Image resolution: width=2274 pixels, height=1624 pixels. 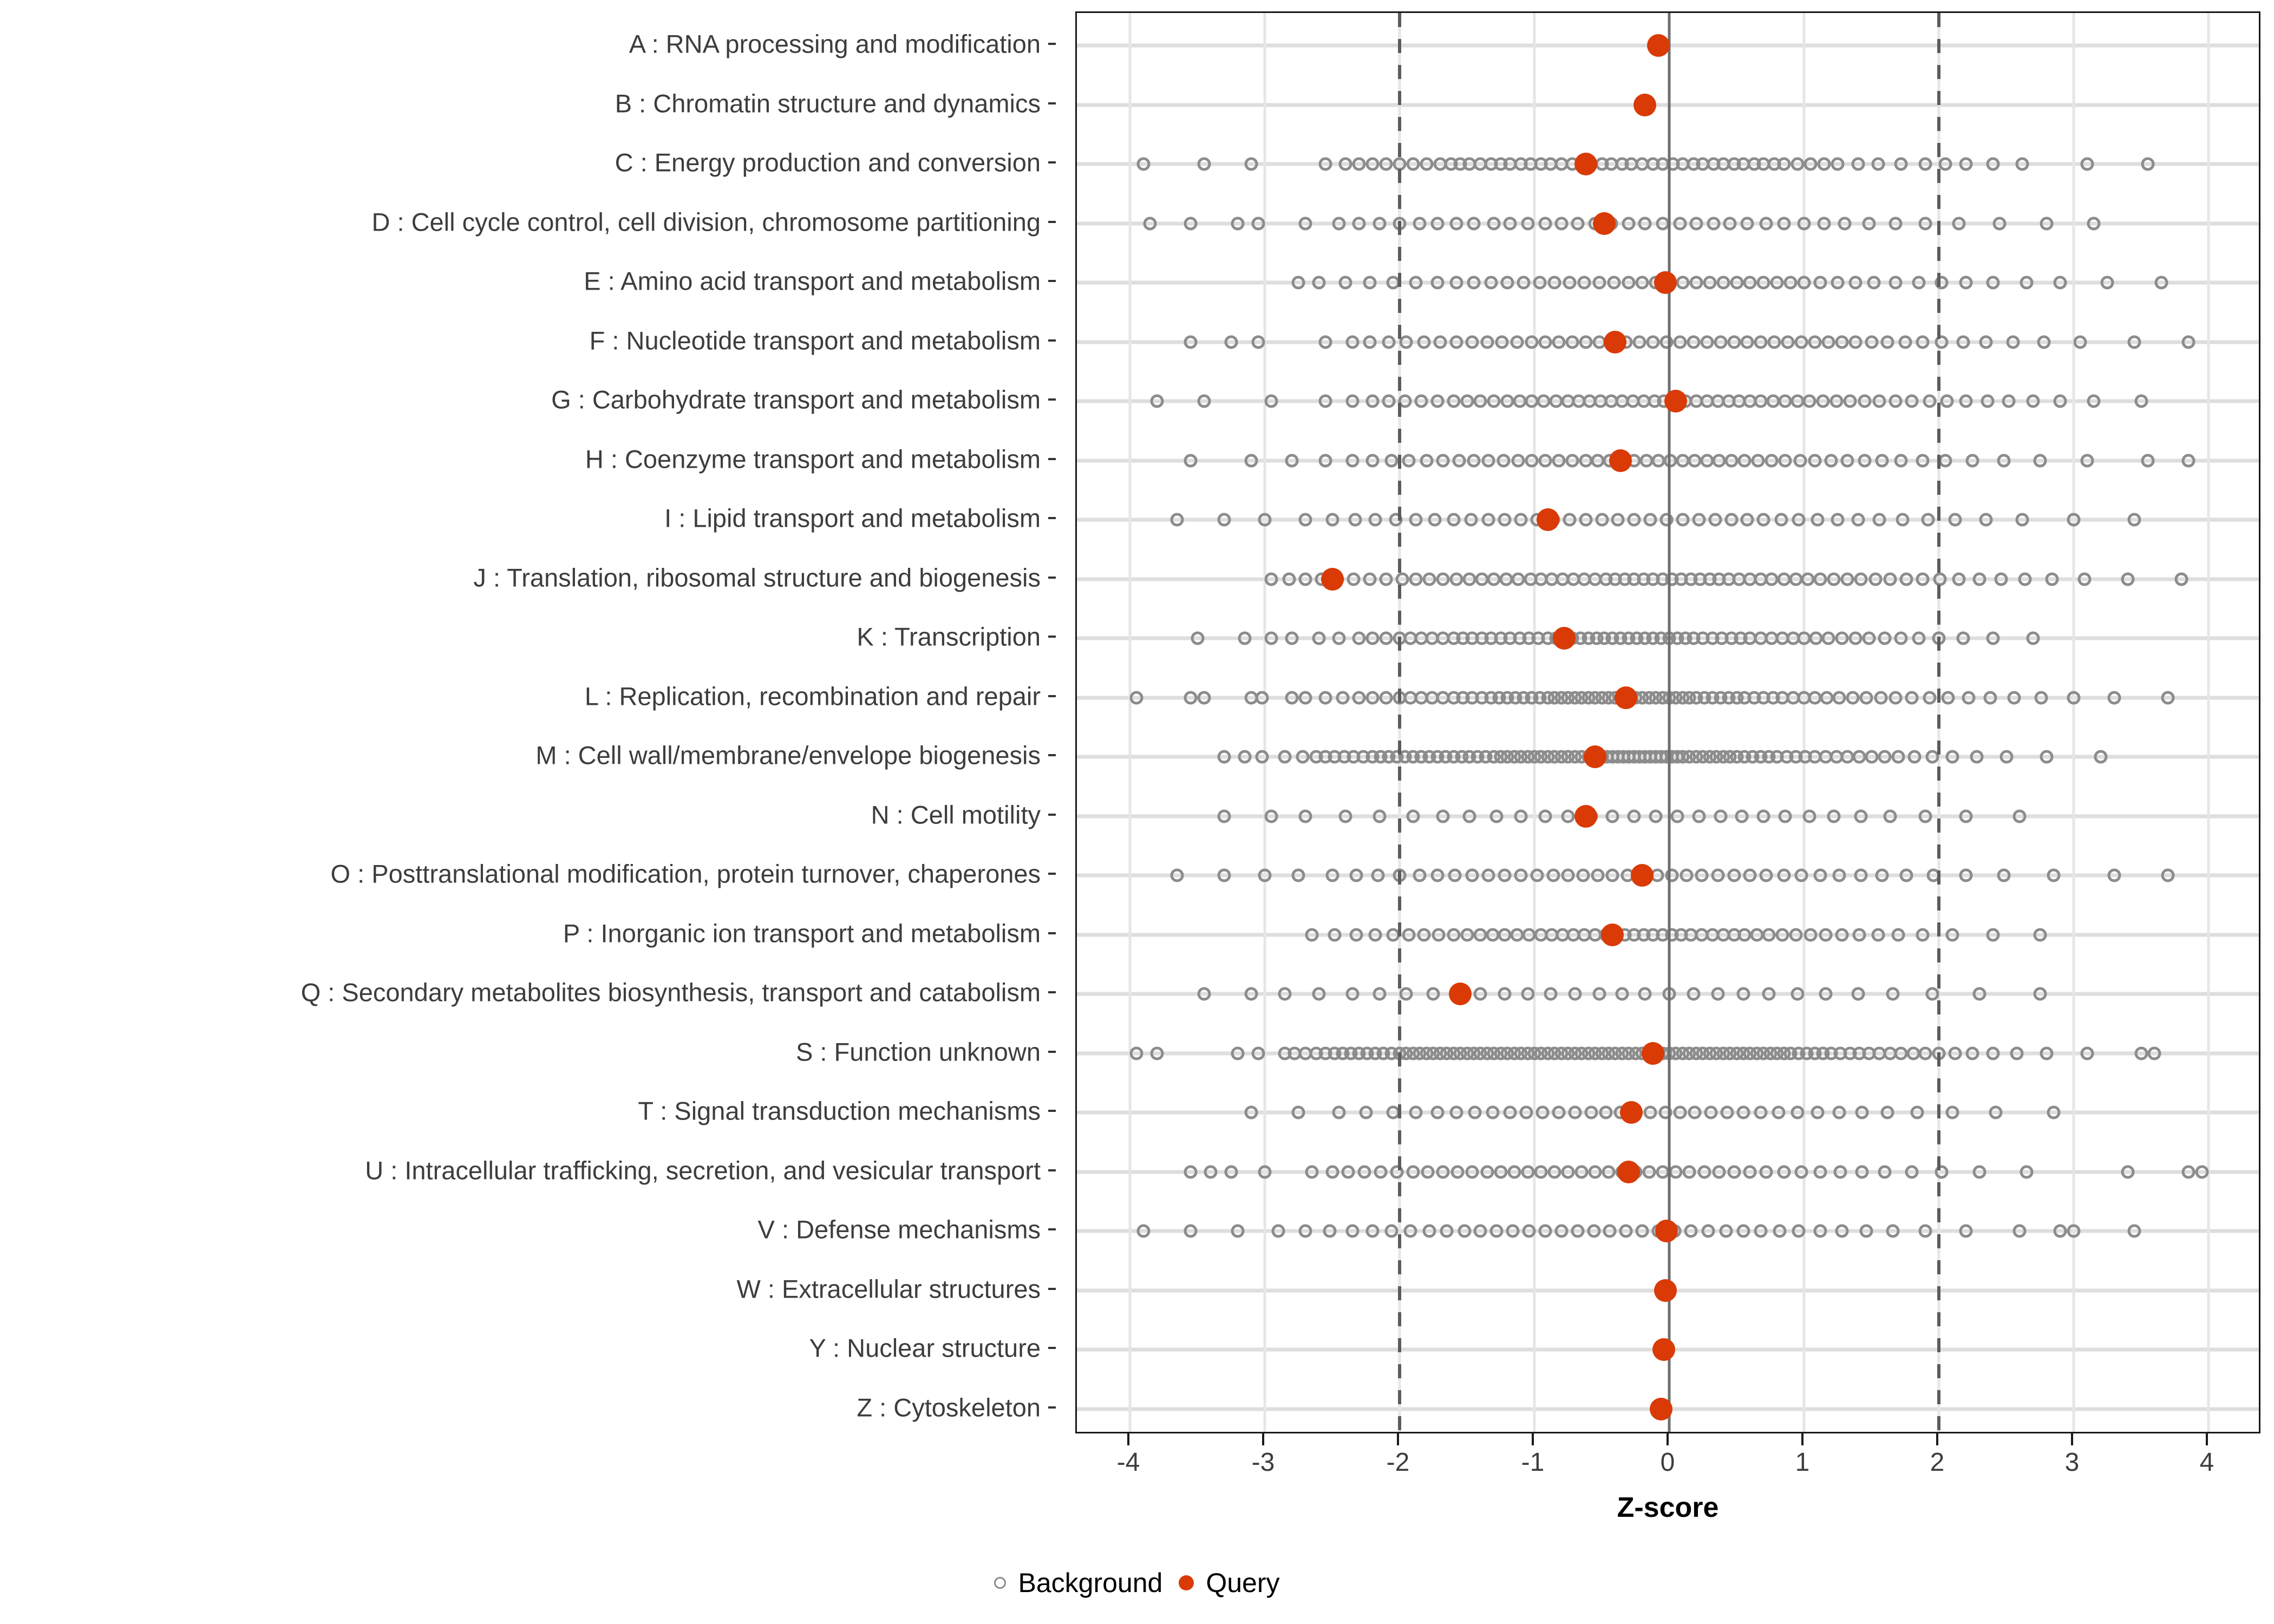 I want to click on x-axis-tick-label: 4, so click(x=2207, y=1462).